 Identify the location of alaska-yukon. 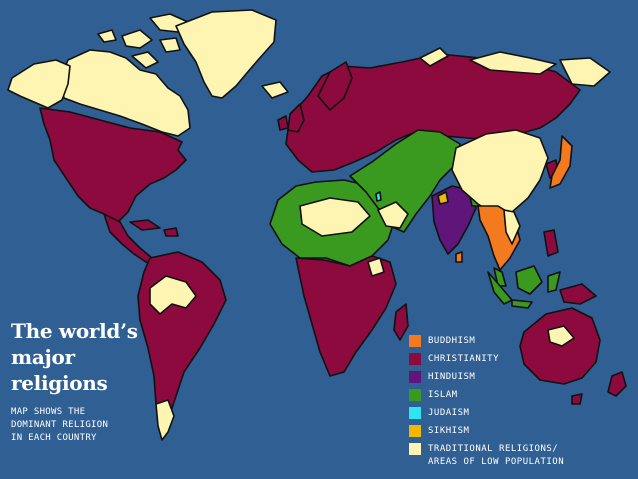
(39, 84).